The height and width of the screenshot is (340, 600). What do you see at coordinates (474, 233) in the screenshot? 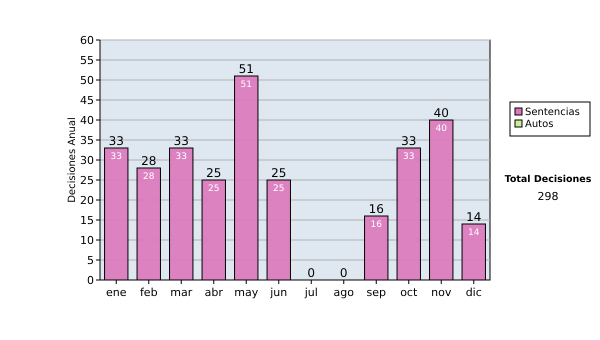
I see `data-label: 14` at bounding box center [474, 233].